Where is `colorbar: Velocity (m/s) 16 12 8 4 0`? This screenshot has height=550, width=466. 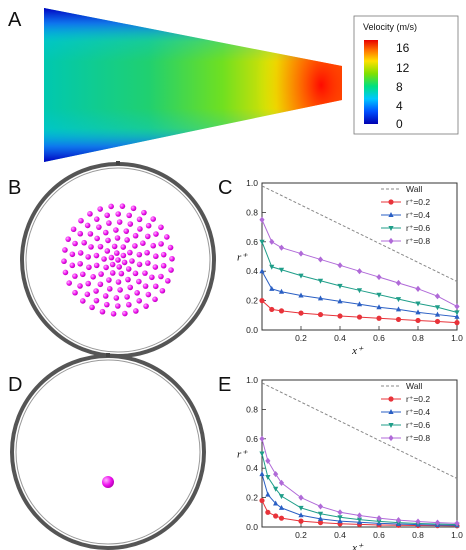 colorbar: Velocity (m/s) 16 12 8 4 0 is located at coordinates (406, 75).